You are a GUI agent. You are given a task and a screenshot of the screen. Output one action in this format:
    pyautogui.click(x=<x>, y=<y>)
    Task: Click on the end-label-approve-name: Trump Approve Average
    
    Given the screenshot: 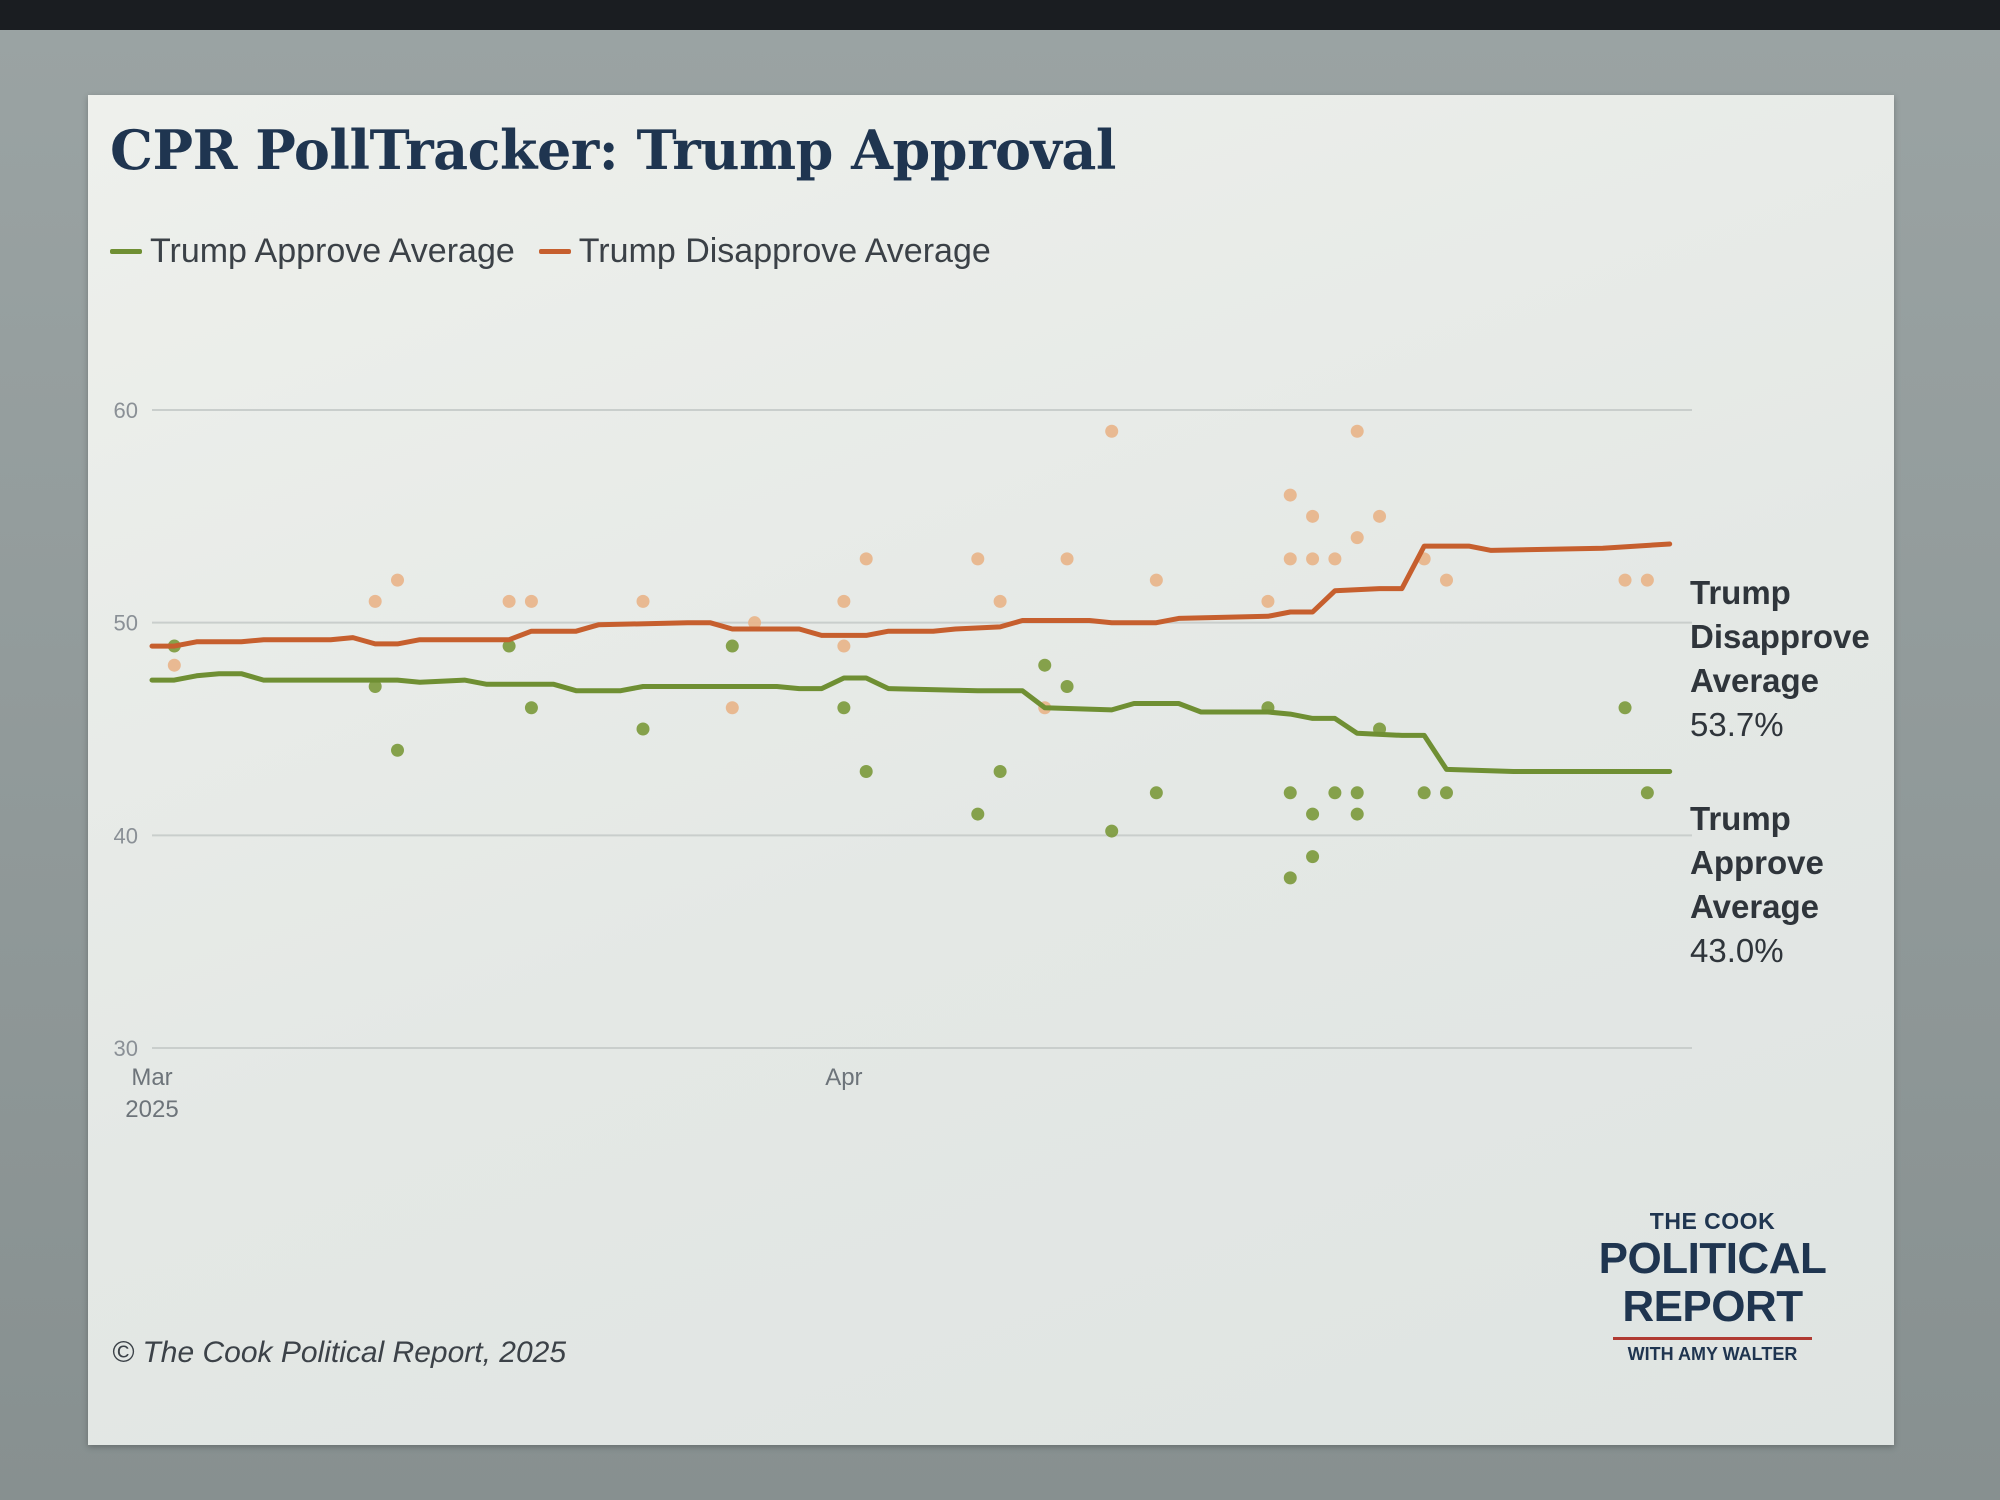 What is the action you would take?
    pyautogui.click(x=1757, y=862)
    